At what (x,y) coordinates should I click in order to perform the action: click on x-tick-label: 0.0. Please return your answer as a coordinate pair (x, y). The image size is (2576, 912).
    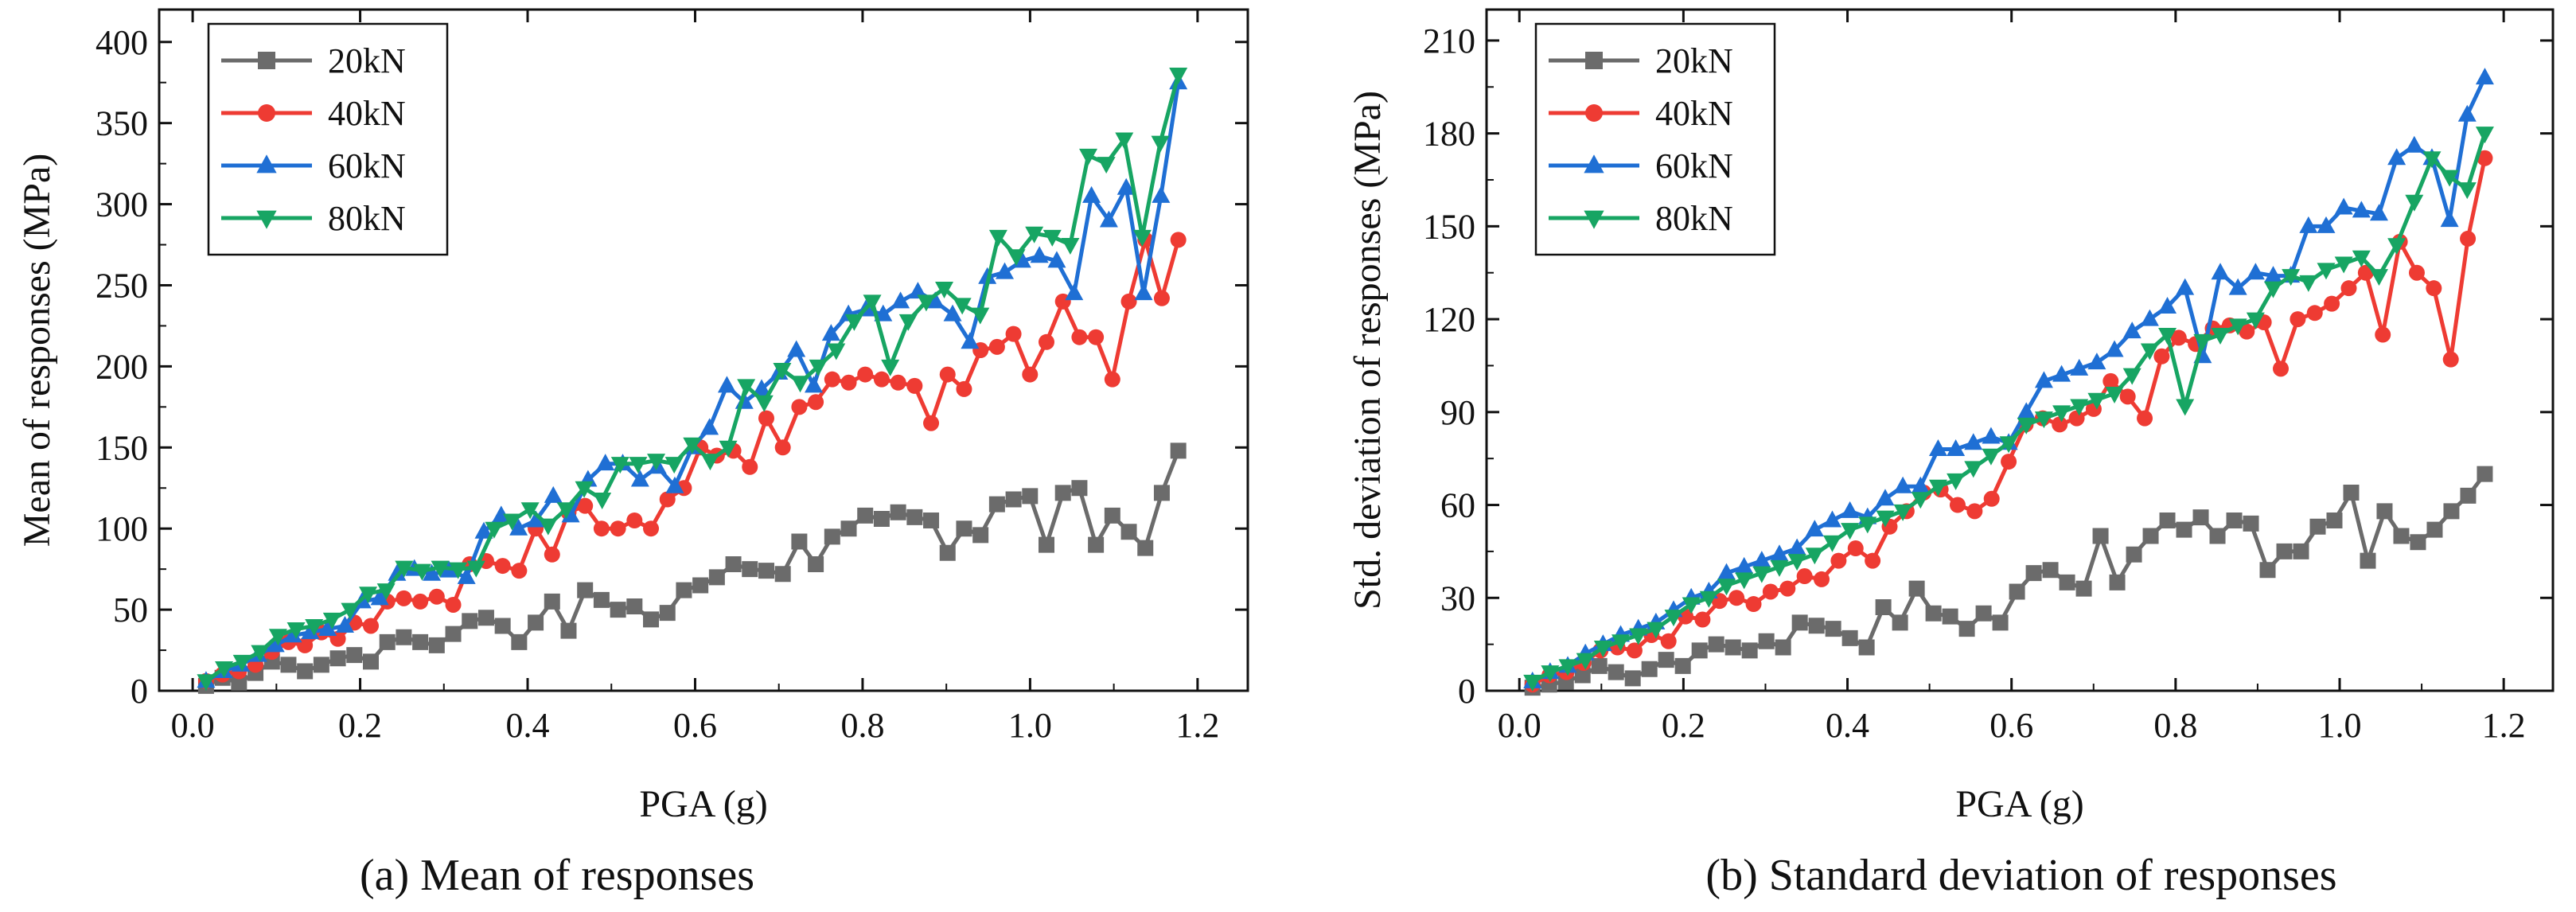
    Looking at the image, I should click on (1519, 725).